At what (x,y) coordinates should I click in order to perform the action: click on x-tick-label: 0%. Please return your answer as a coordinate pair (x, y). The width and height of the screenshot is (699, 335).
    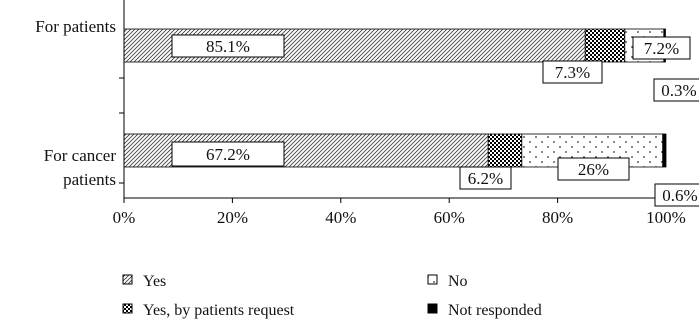
    Looking at the image, I should click on (124, 217).